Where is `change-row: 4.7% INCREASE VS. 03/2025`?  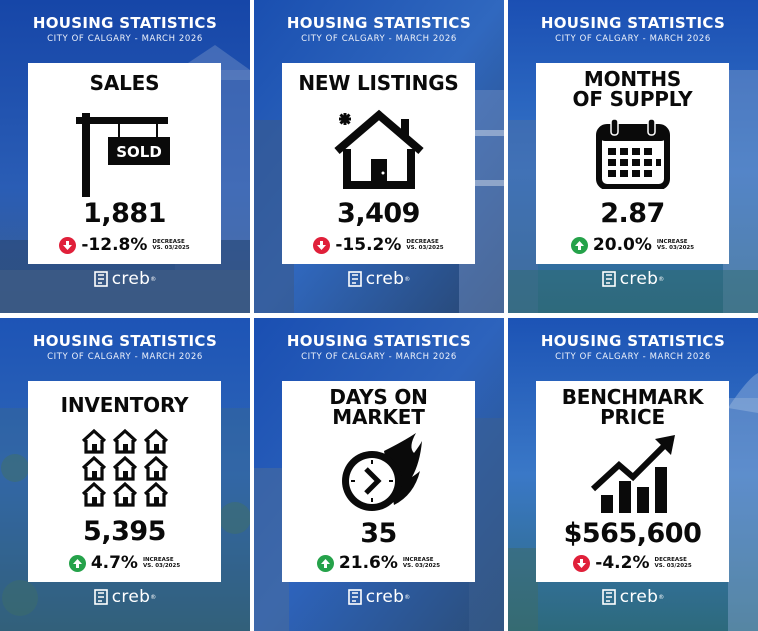 change-row: 4.7% INCREASE VS. 03/2025 is located at coordinates (124, 563).